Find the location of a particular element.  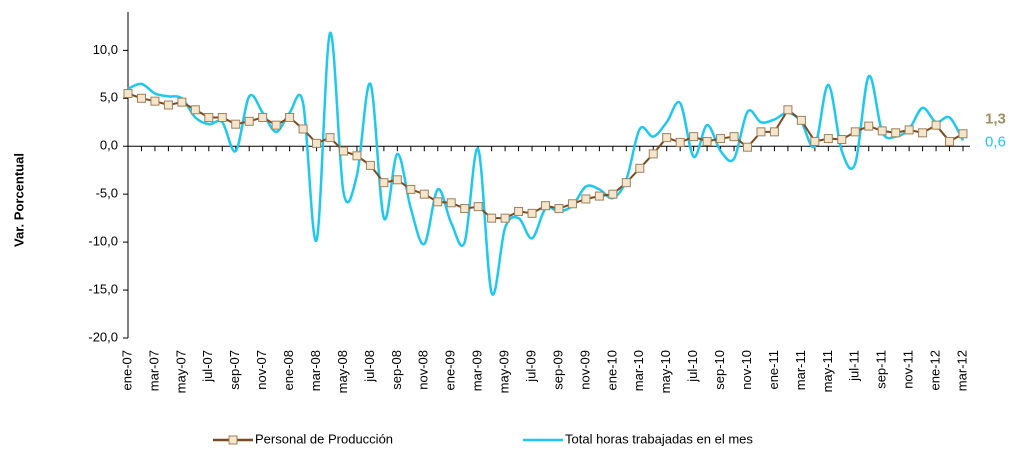

y-tick-label: -20,0 is located at coordinates (103, 336).